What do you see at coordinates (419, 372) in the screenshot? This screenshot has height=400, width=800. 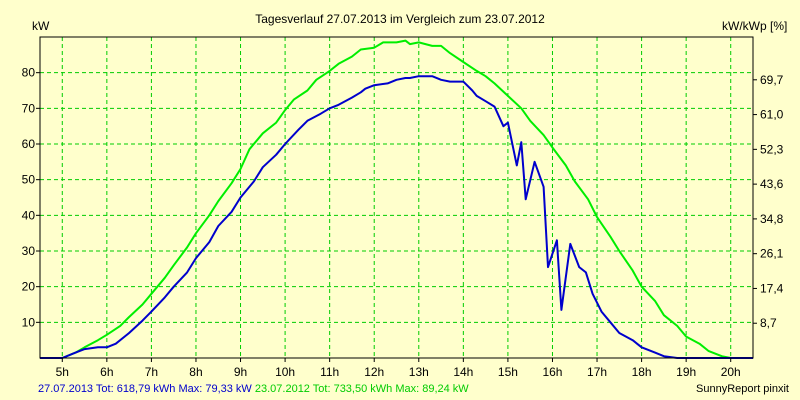 I see `x-tick-label: 13h` at bounding box center [419, 372].